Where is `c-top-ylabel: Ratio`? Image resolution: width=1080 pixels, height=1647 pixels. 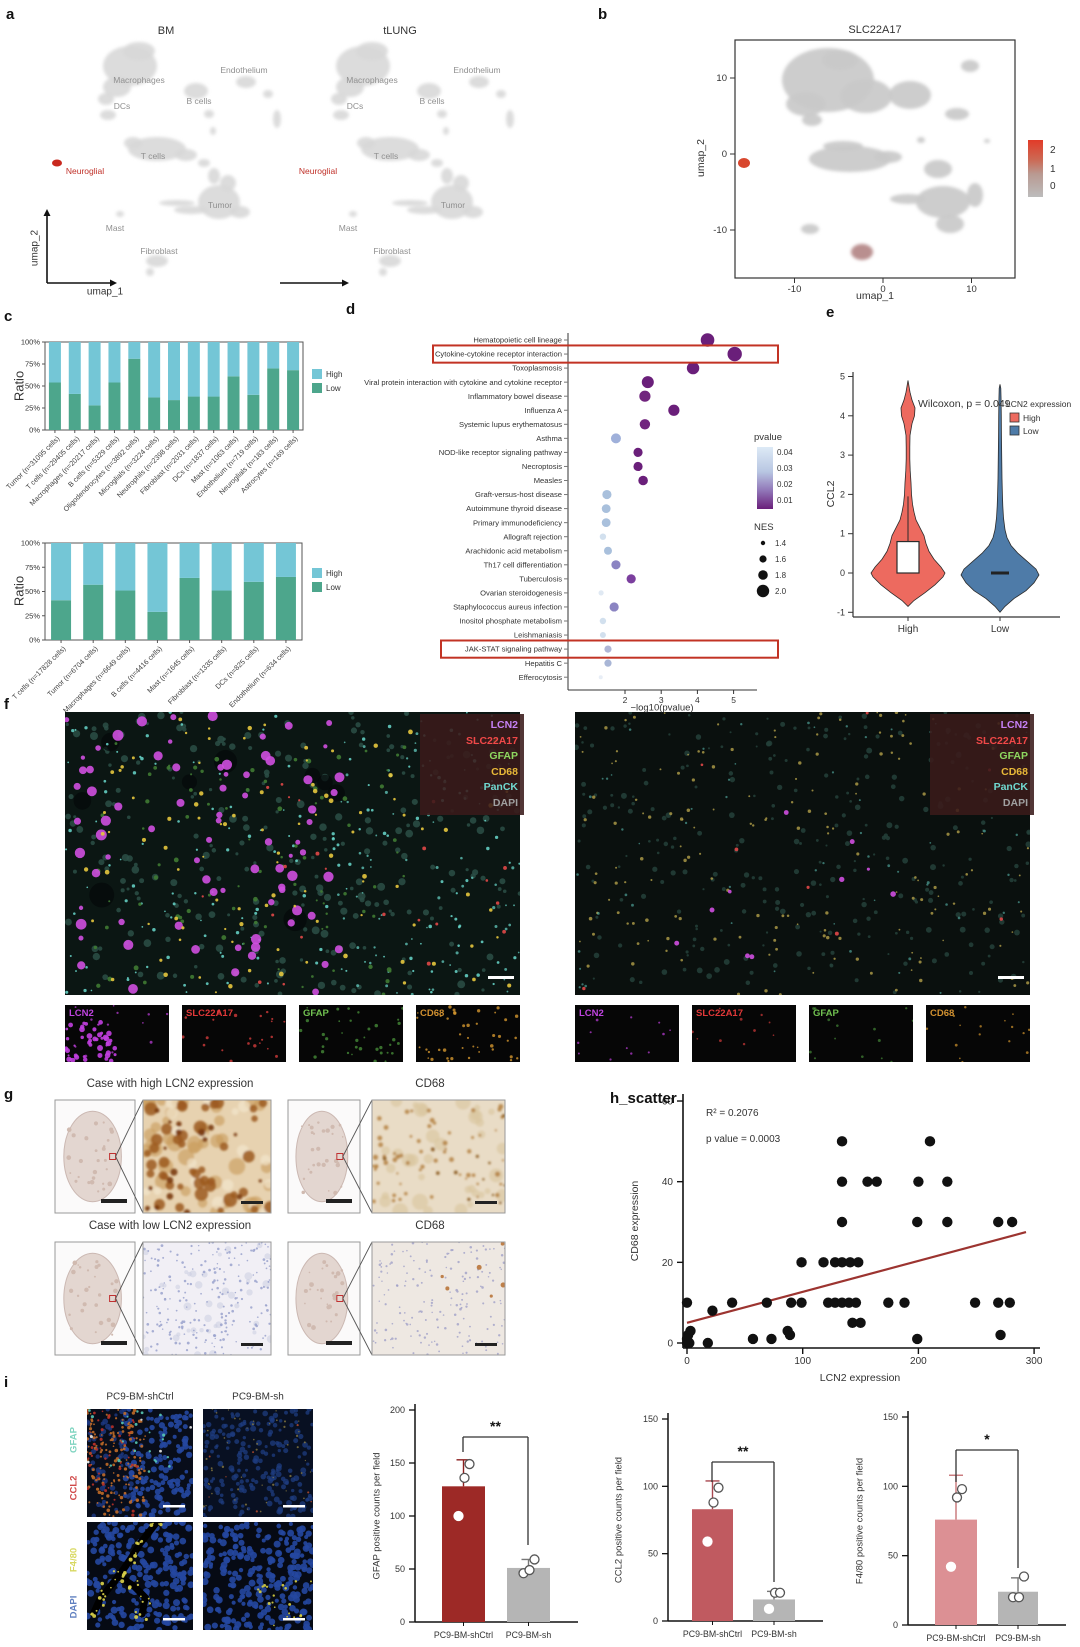
c-top-ylabel: Ratio is located at coordinates (19, 386).